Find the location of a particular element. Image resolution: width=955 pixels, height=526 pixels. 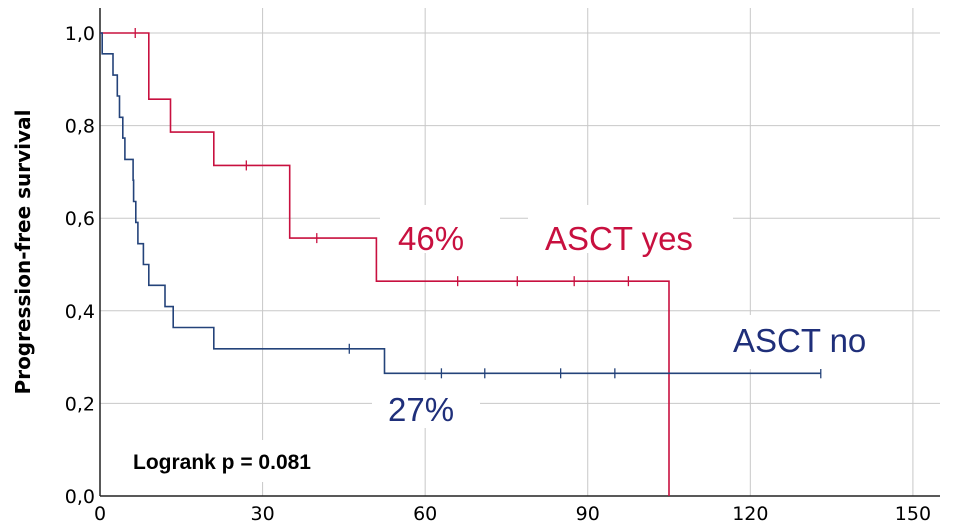

x-tick-label: 60 is located at coordinates (425, 514).